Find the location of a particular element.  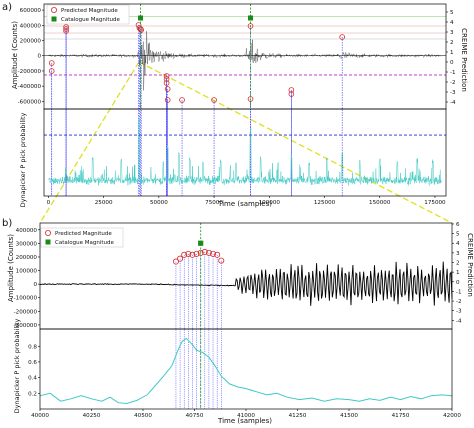

right-ytick-label: 6 is located at coordinates (458, 225).